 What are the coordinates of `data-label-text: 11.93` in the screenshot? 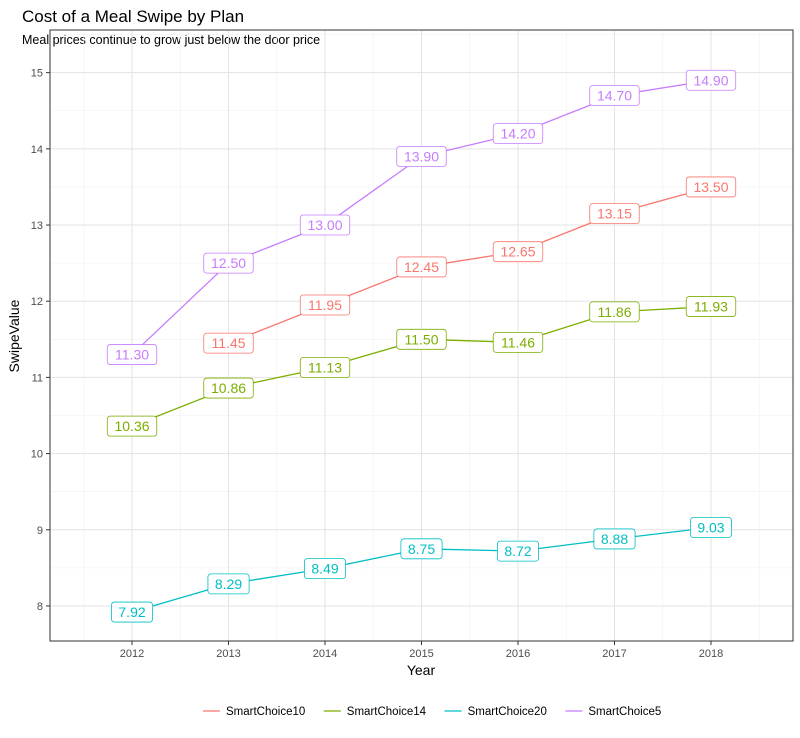 It's located at (711, 307).